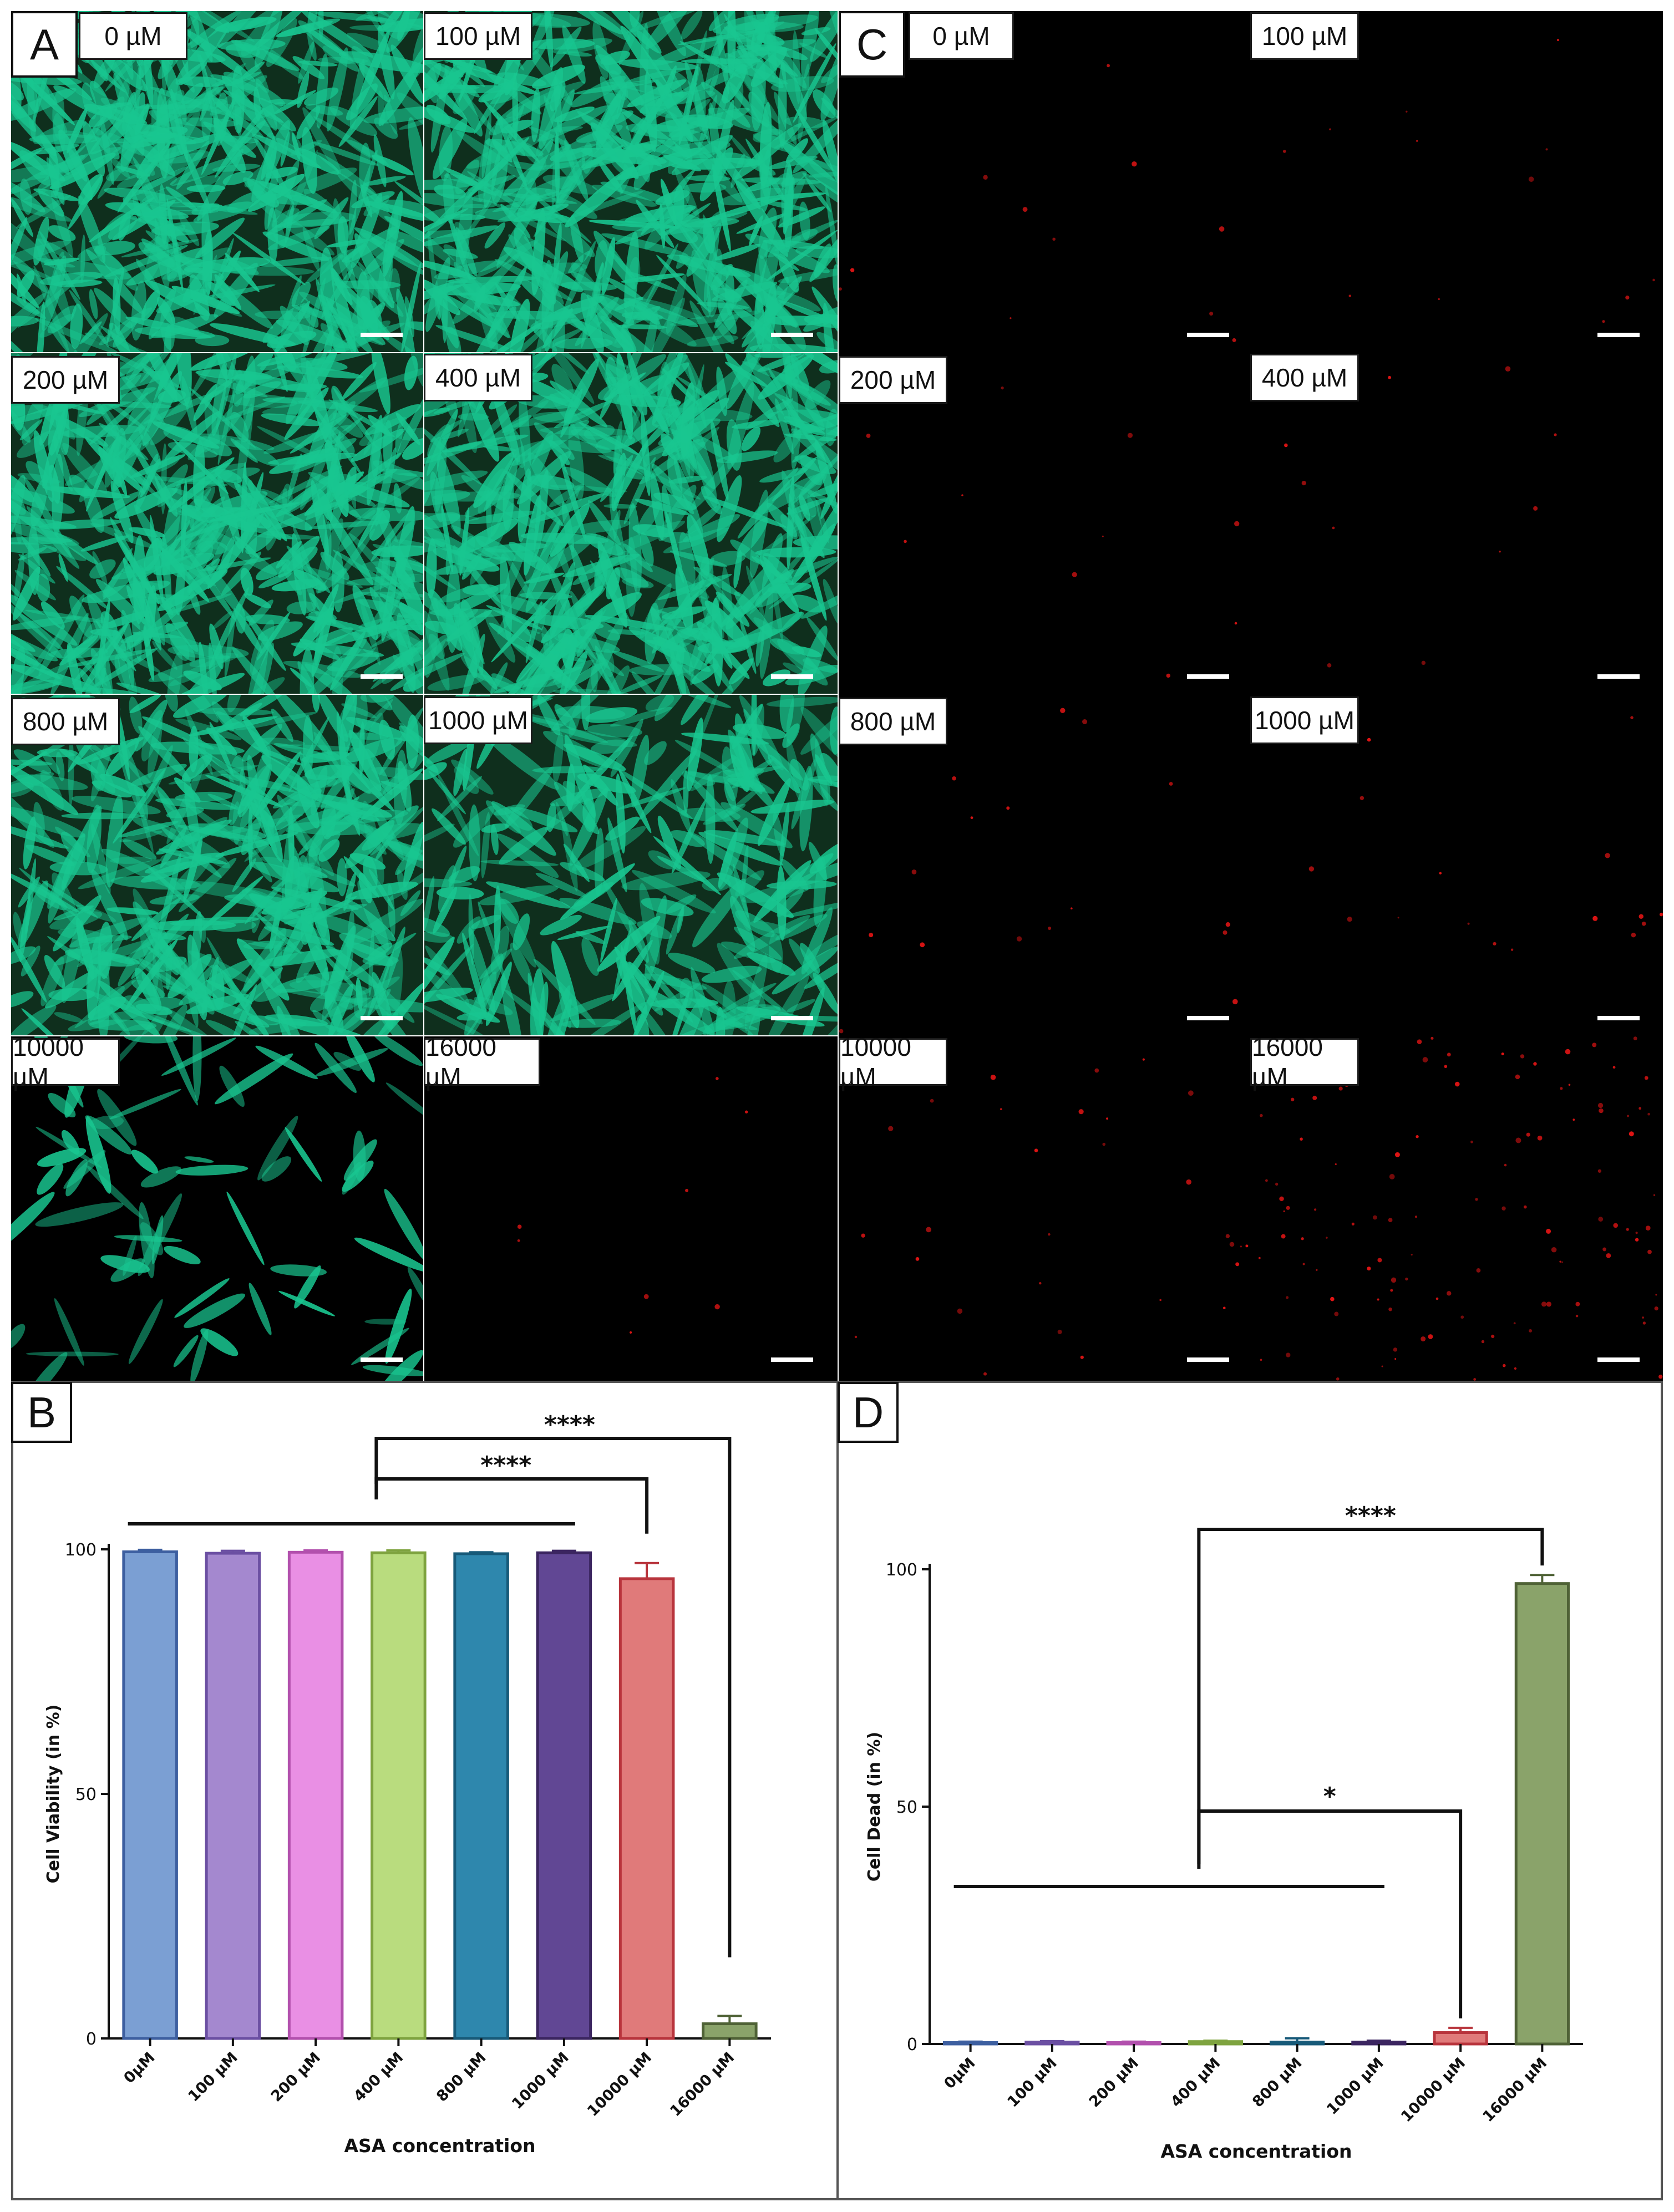 This screenshot has height=2212, width=1674. I want to click on panel-c-tile-label: 400 µM, so click(1304, 377).